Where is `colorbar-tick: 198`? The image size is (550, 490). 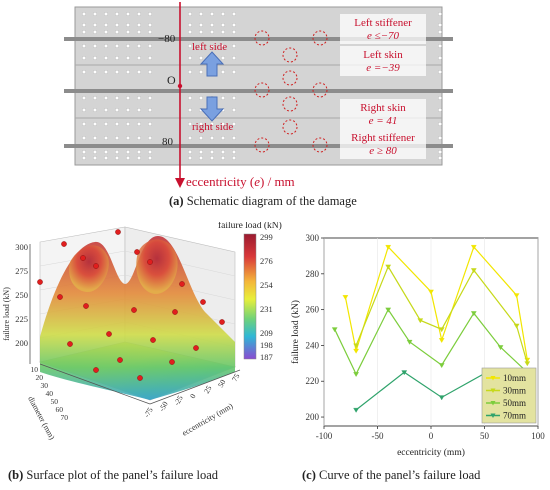
colorbar-tick: 198 is located at coordinates (266, 345).